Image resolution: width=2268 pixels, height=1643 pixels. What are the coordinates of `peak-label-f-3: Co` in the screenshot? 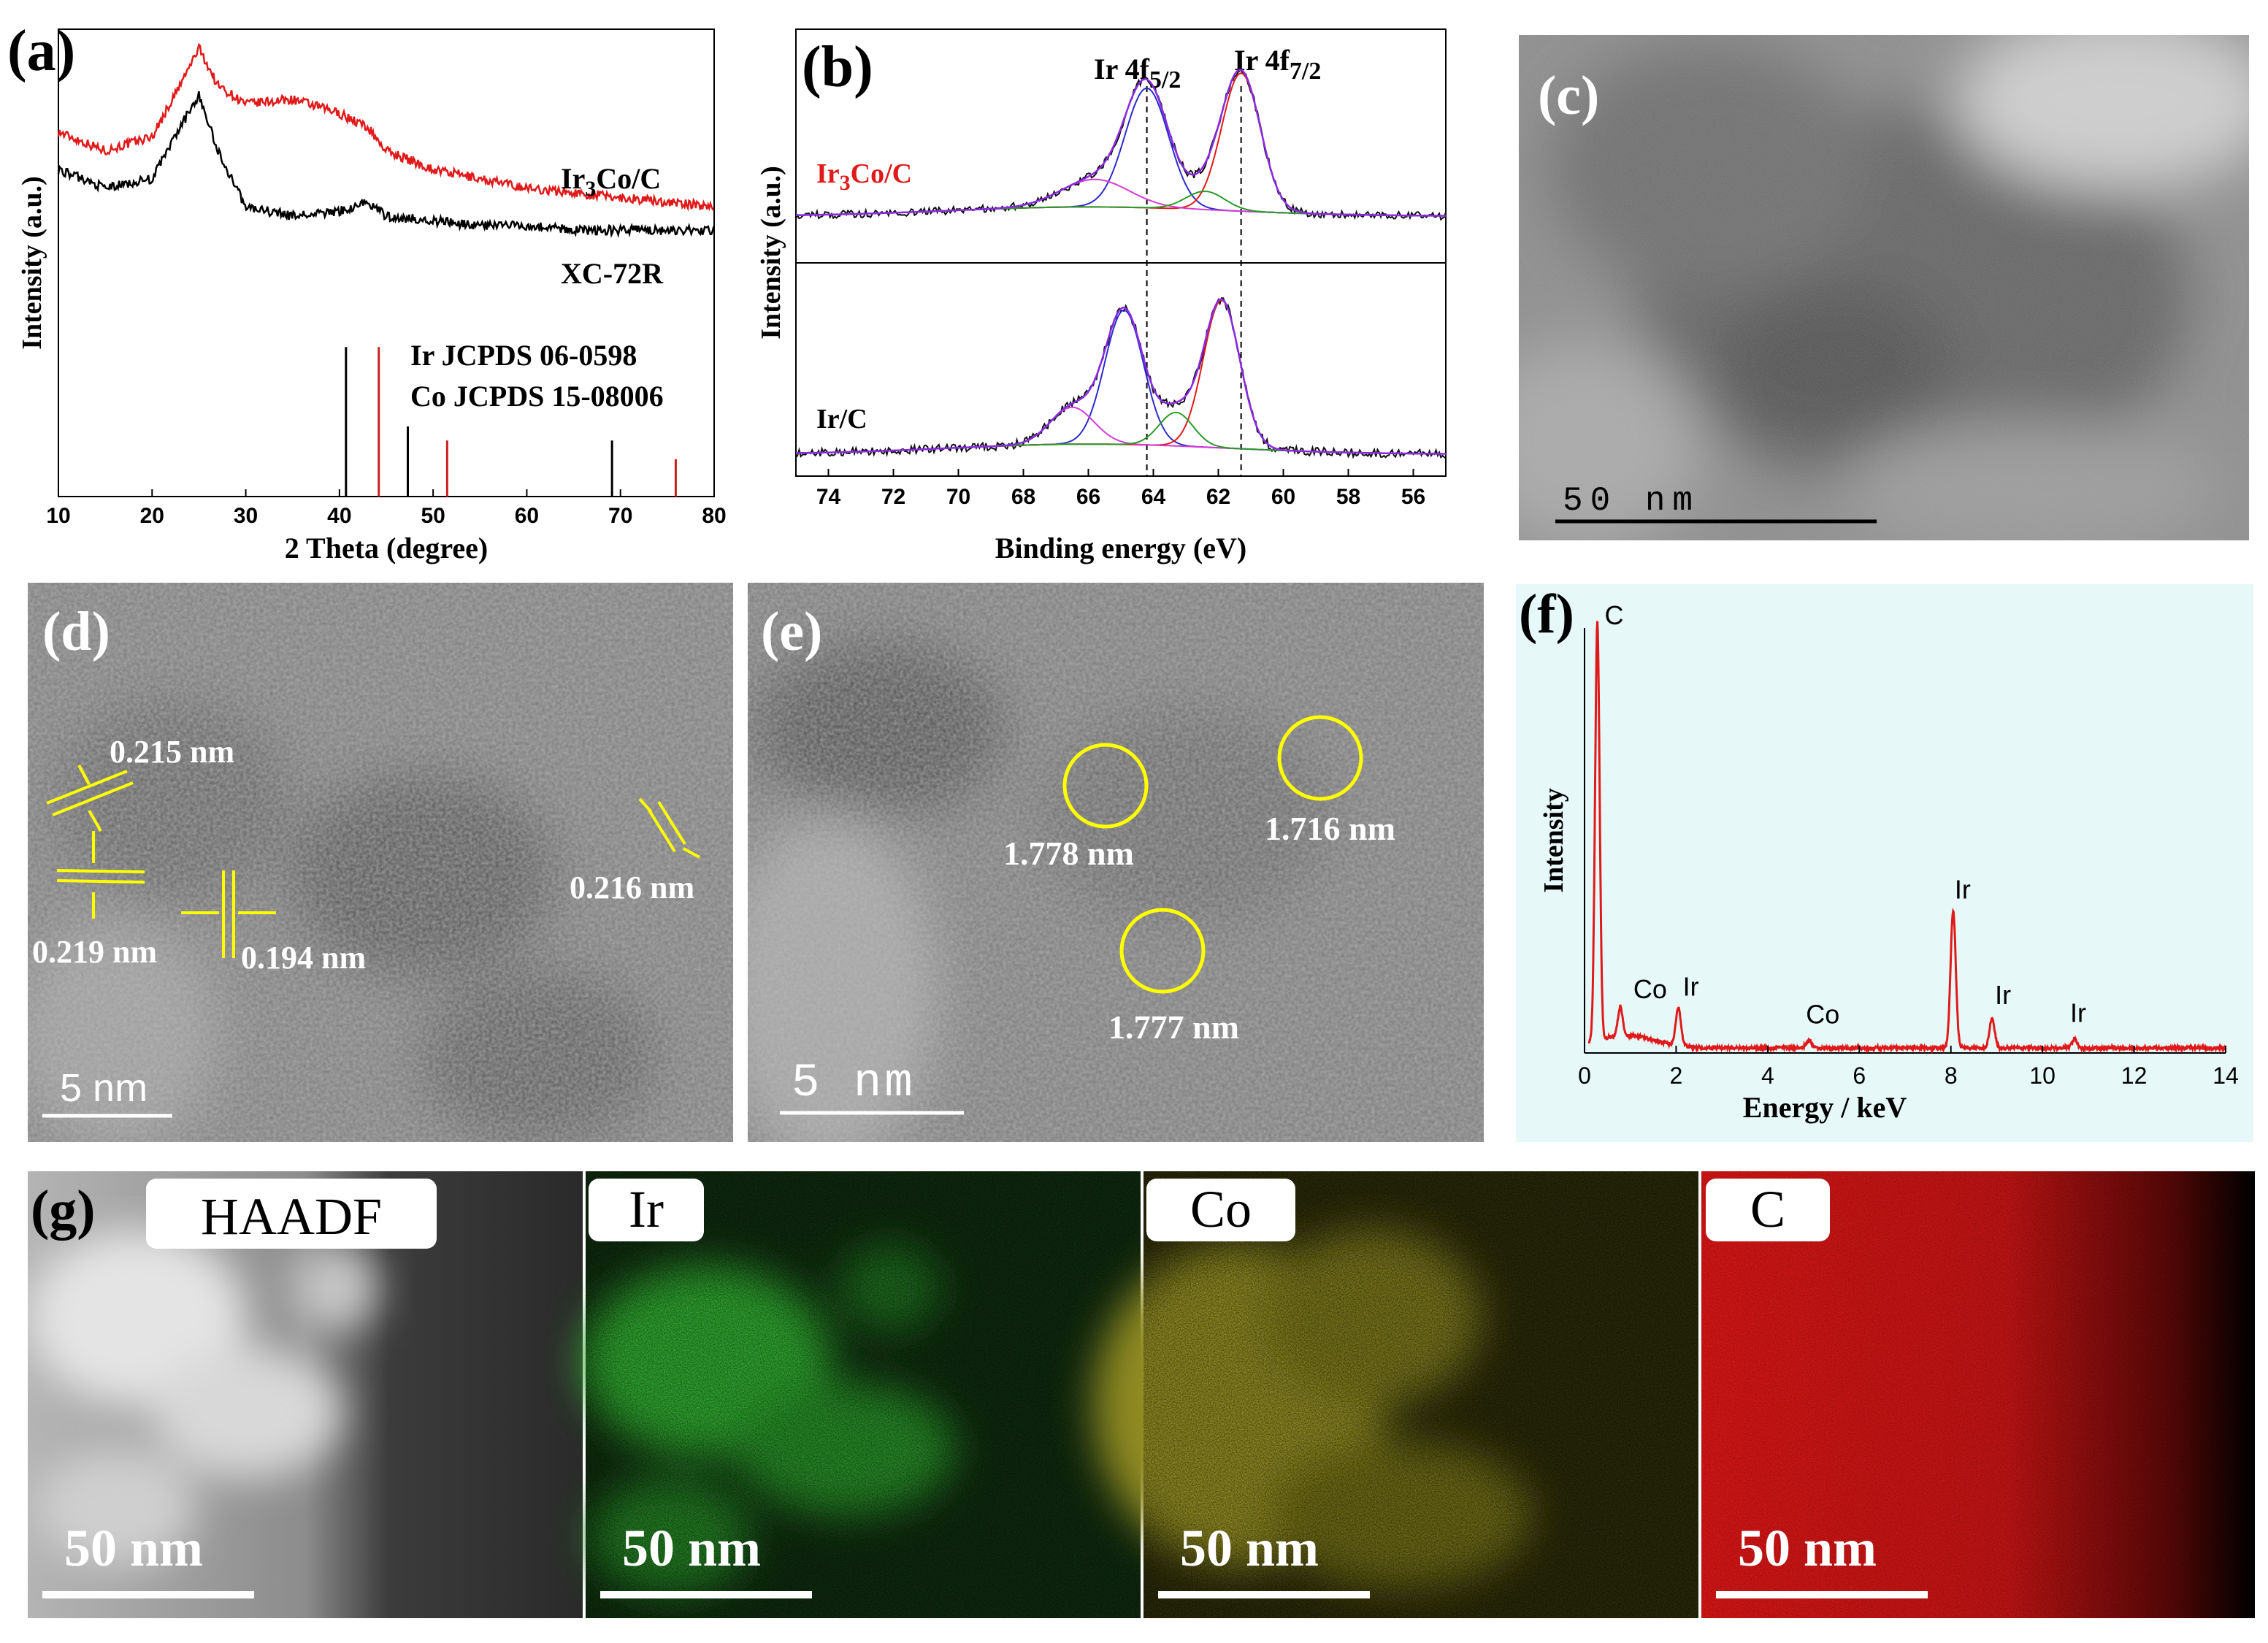 It's located at (1822, 1015).